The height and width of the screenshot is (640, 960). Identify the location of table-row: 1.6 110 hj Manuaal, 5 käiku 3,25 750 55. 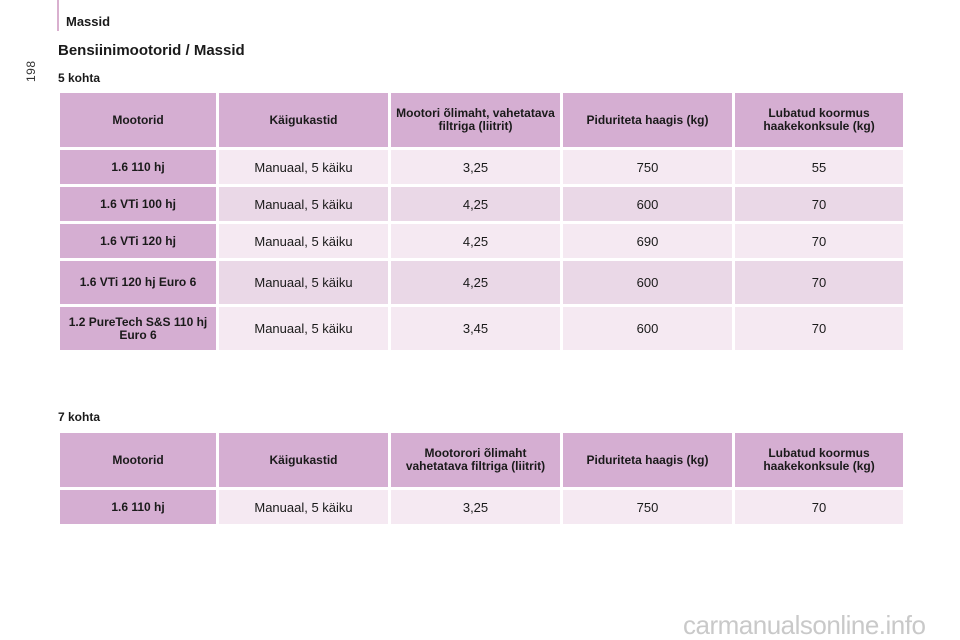
(481, 167).